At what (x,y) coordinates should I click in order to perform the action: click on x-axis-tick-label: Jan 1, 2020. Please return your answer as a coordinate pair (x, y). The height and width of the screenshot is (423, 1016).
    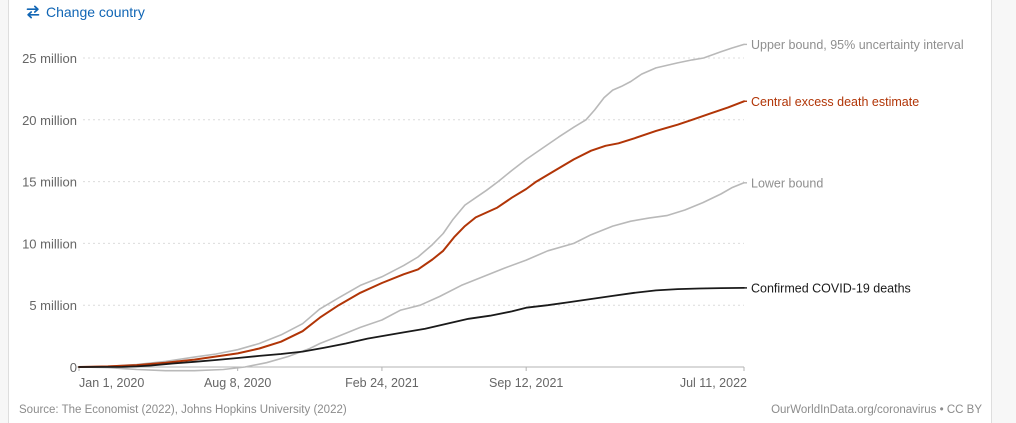
    Looking at the image, I should click on (111, 383).